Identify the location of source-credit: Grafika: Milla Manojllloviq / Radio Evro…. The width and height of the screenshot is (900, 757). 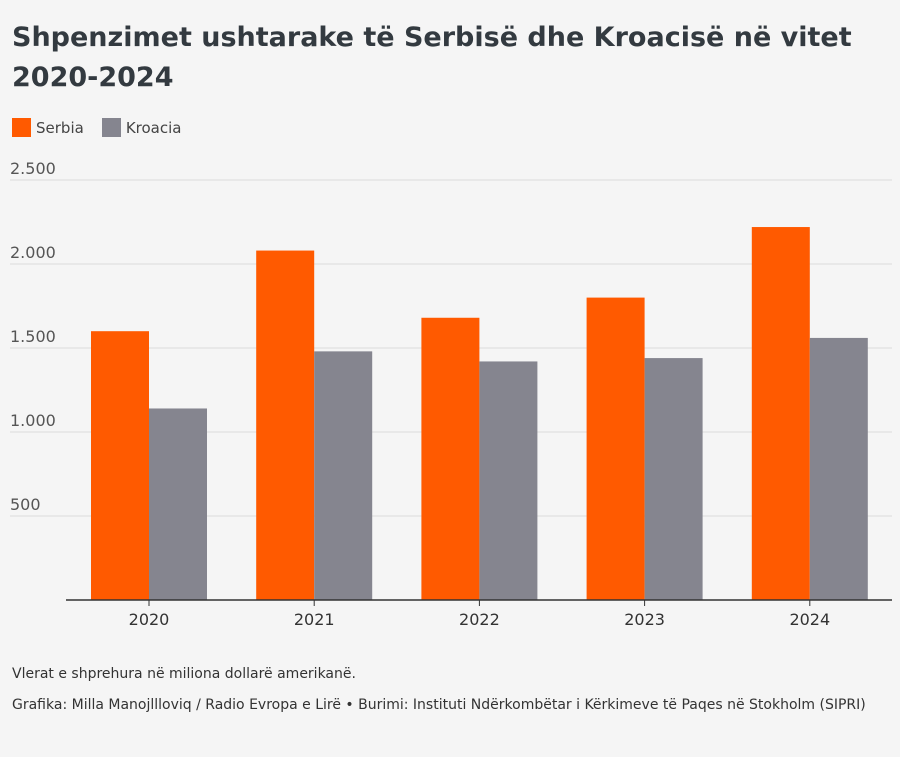
(439, 705).